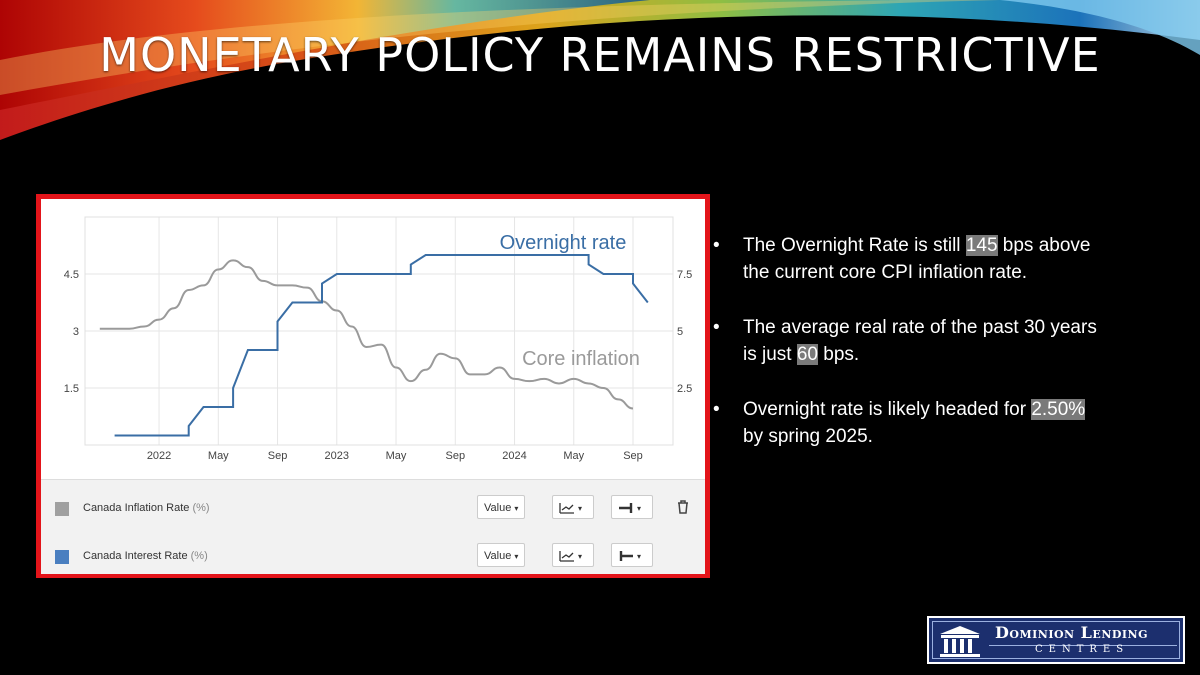 Image resolution: width=1200 pixels, height=675 pixels. What do you see at coordinates (76, 332) in the screenshot?
I see `y-tick-label-left: 3` at bounding box center [76, 332].